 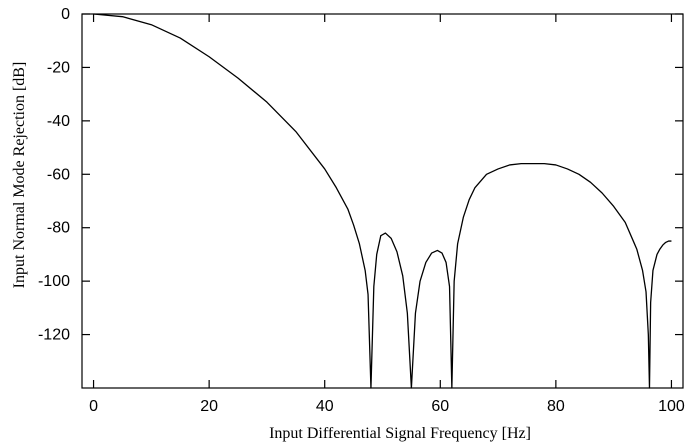 I want to click on y-tick-label: -20, so click(x=58, y=67).